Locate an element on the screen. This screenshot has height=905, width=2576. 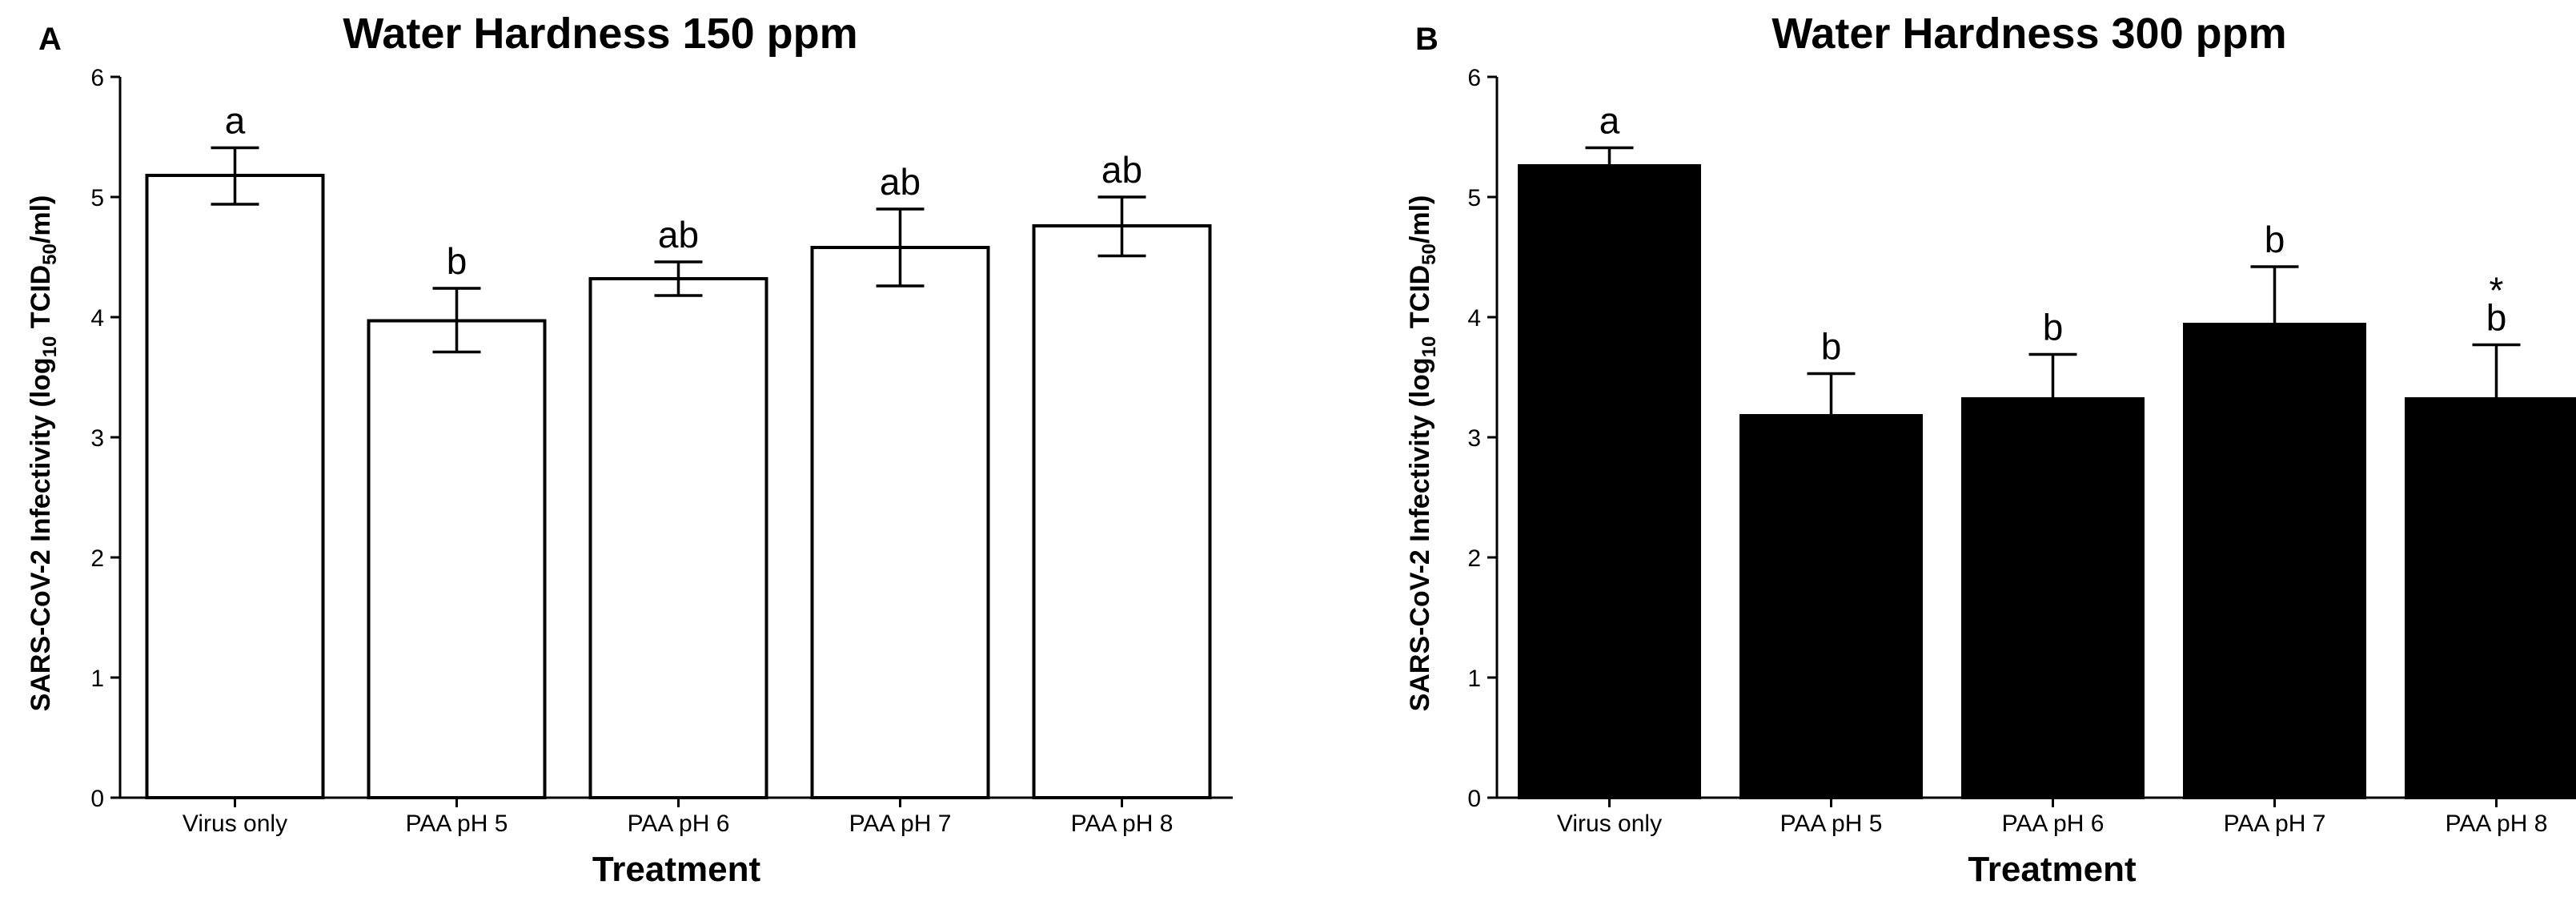
panel-letter: A is located at coordinates (50, 39).